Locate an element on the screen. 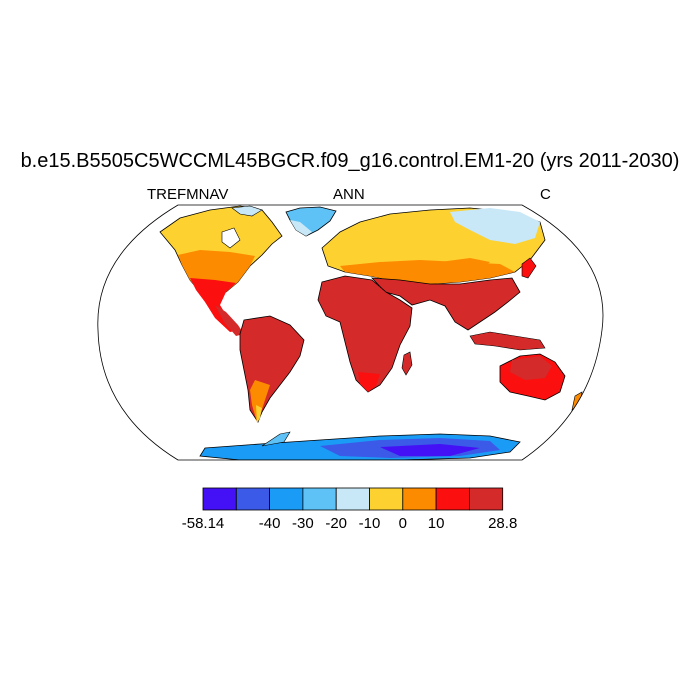  colorbar-tick-label: -58.14 is located at coordinates (203, 523).